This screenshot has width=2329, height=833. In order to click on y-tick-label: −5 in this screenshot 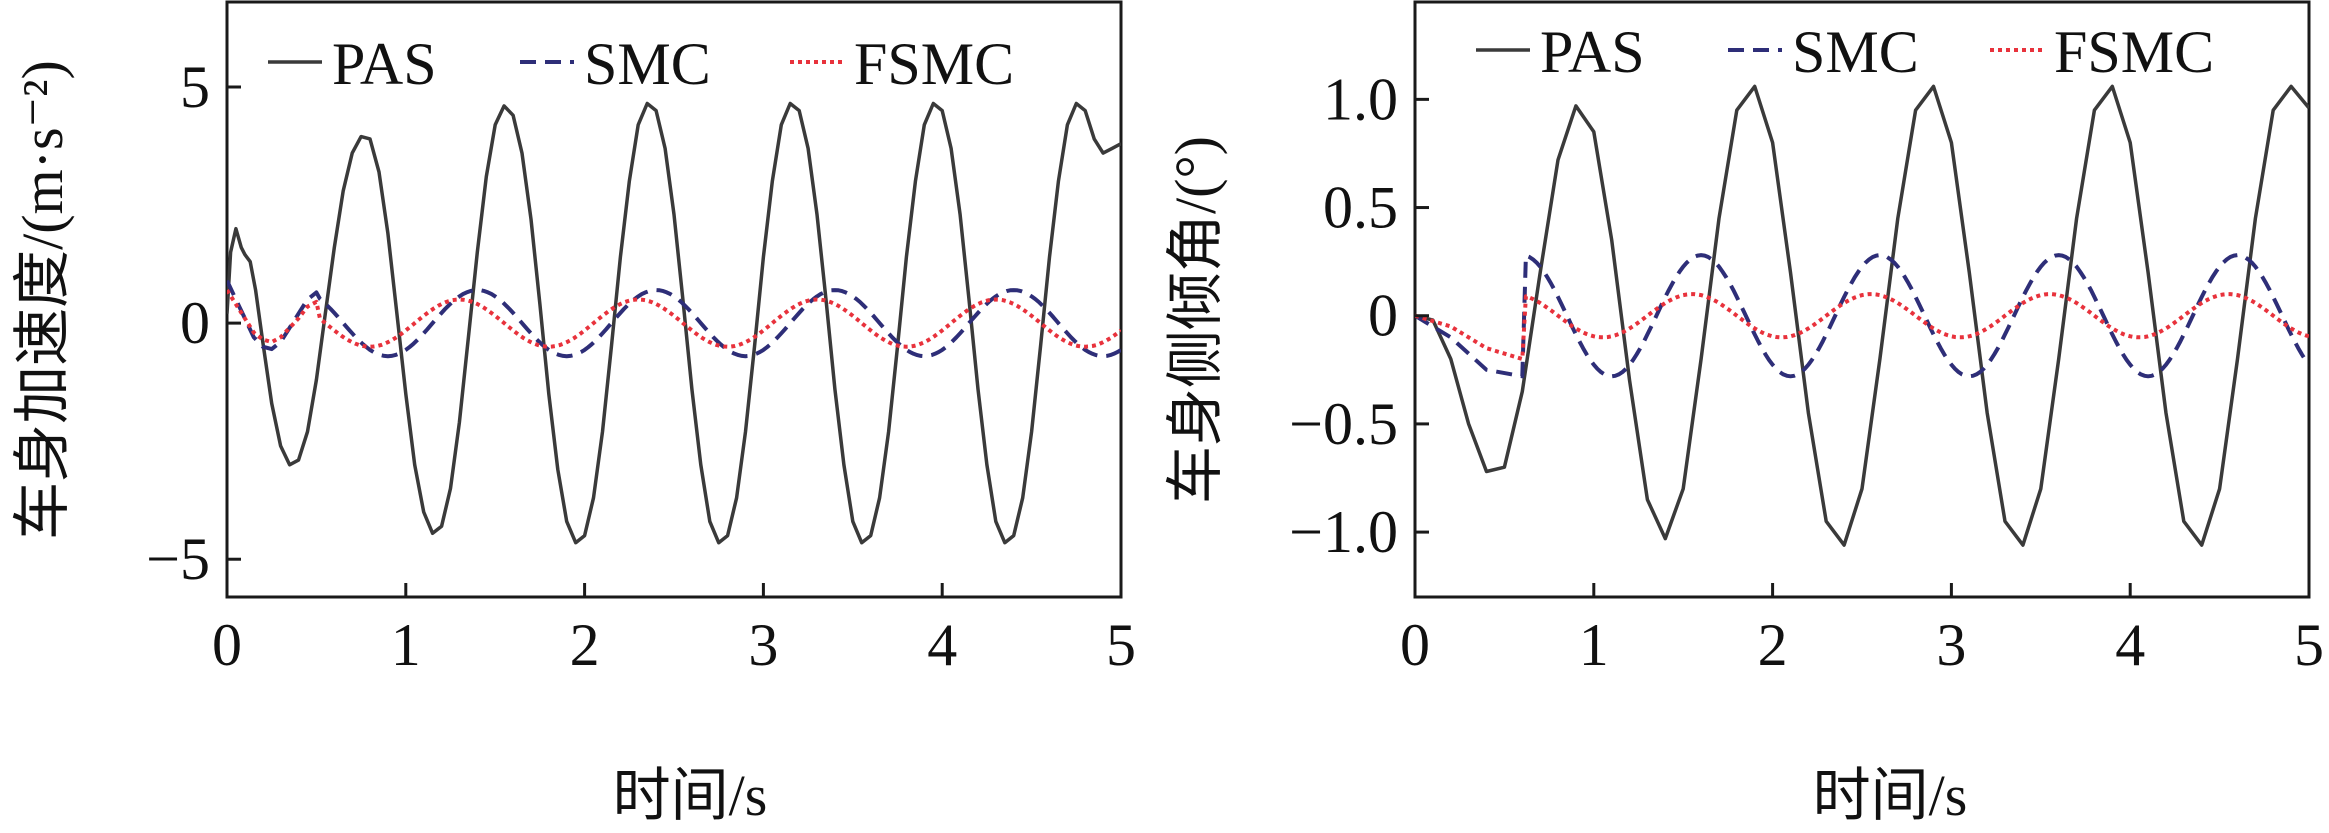, I will do `click(178, 559)`.